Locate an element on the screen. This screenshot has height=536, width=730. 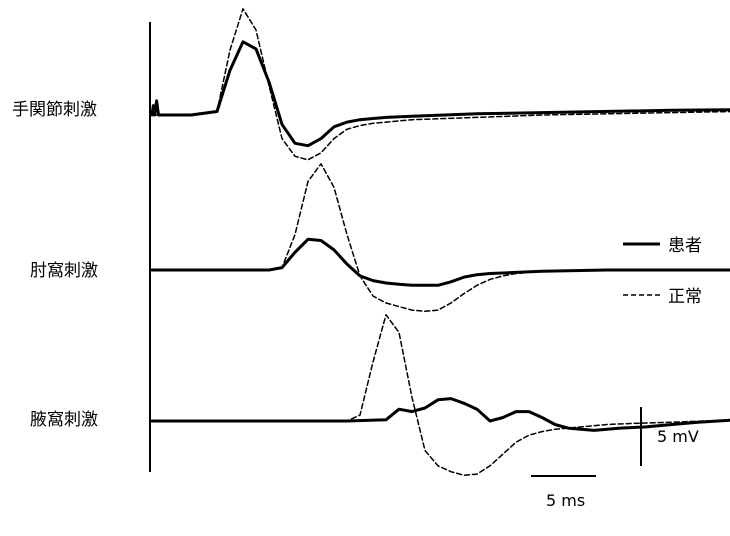
row-label-axilla: 腋窩刺激 is located at coordinates (64, 420).